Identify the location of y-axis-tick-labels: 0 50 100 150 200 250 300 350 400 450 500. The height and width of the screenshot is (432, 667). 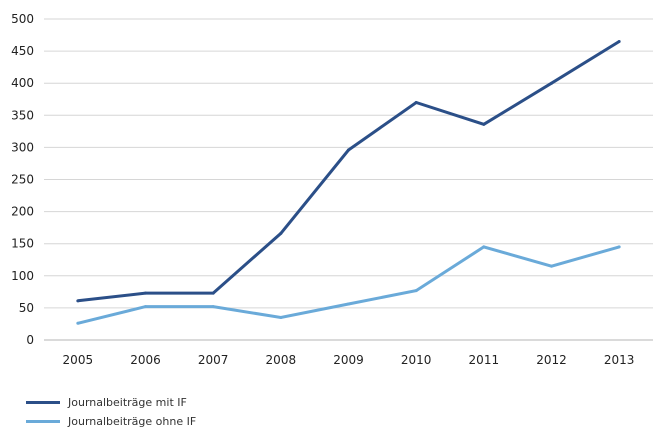
(22, 179).